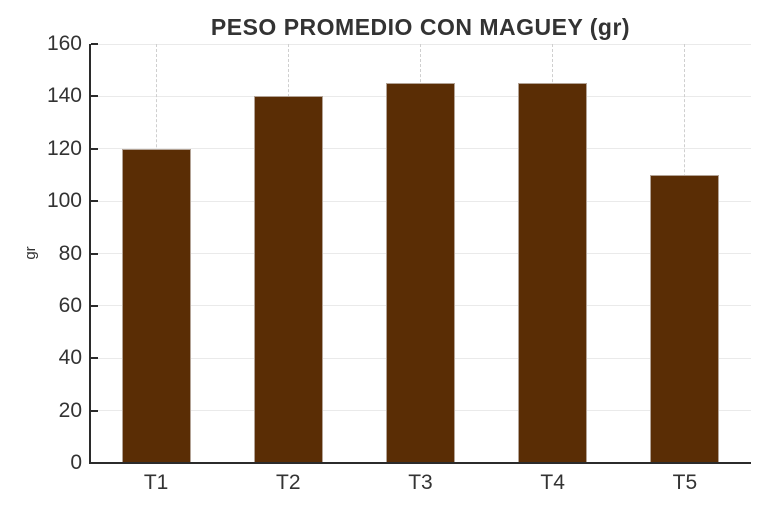 Image resolution: width=768 pixels, height=512 pixels. What do you see at coordinates (64, 43) in the screenshot?
I see `y-tick-label-160: 160` at bounding box center [64, 43].